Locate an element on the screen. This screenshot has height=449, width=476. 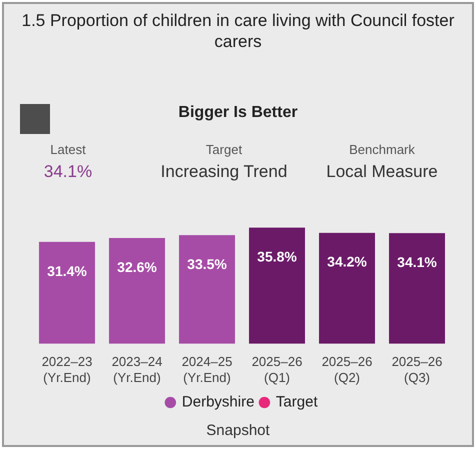
text: Bigger Is Better is located at coordinates (238, 113).